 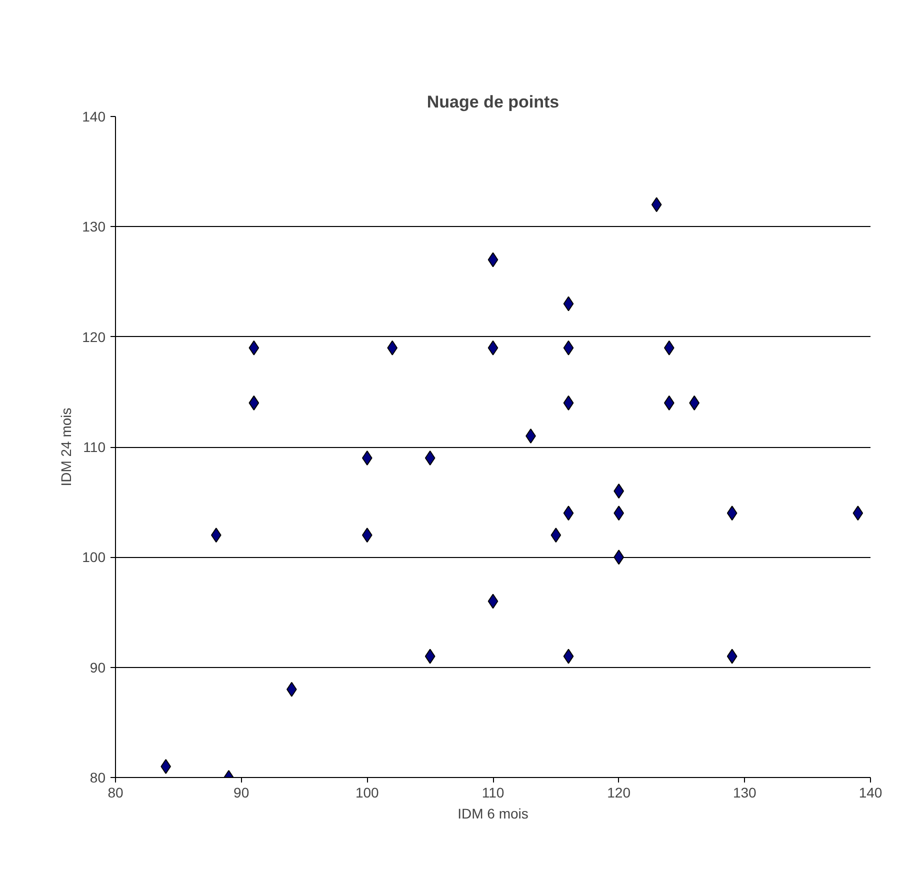 What do you see at coordinates (98, 778) in the screenshot?
I see `y-tick-label: 80` at bounding box center [98, 778].